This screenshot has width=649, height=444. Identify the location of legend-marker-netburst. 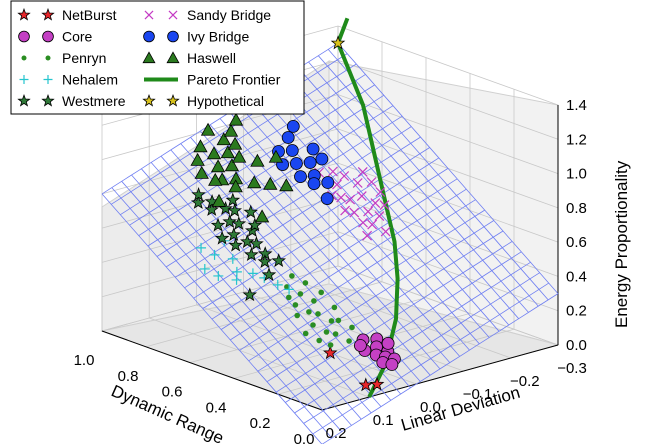
(48, 14).